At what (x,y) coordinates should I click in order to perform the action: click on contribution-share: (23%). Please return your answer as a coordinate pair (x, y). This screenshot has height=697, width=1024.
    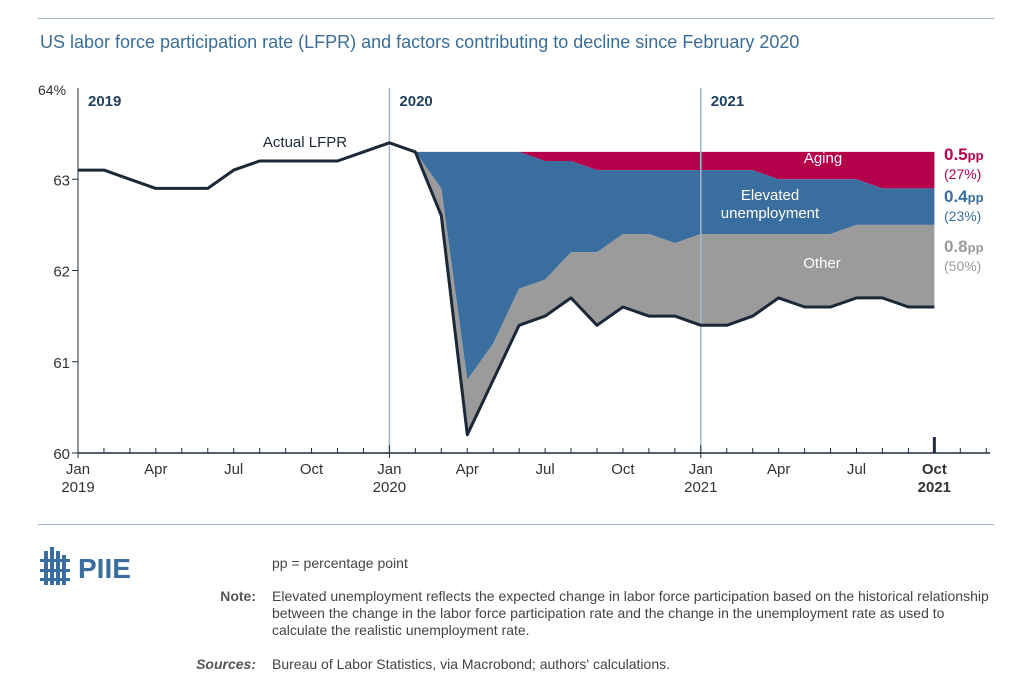
    Looking at the image, I should click on (962, 216).